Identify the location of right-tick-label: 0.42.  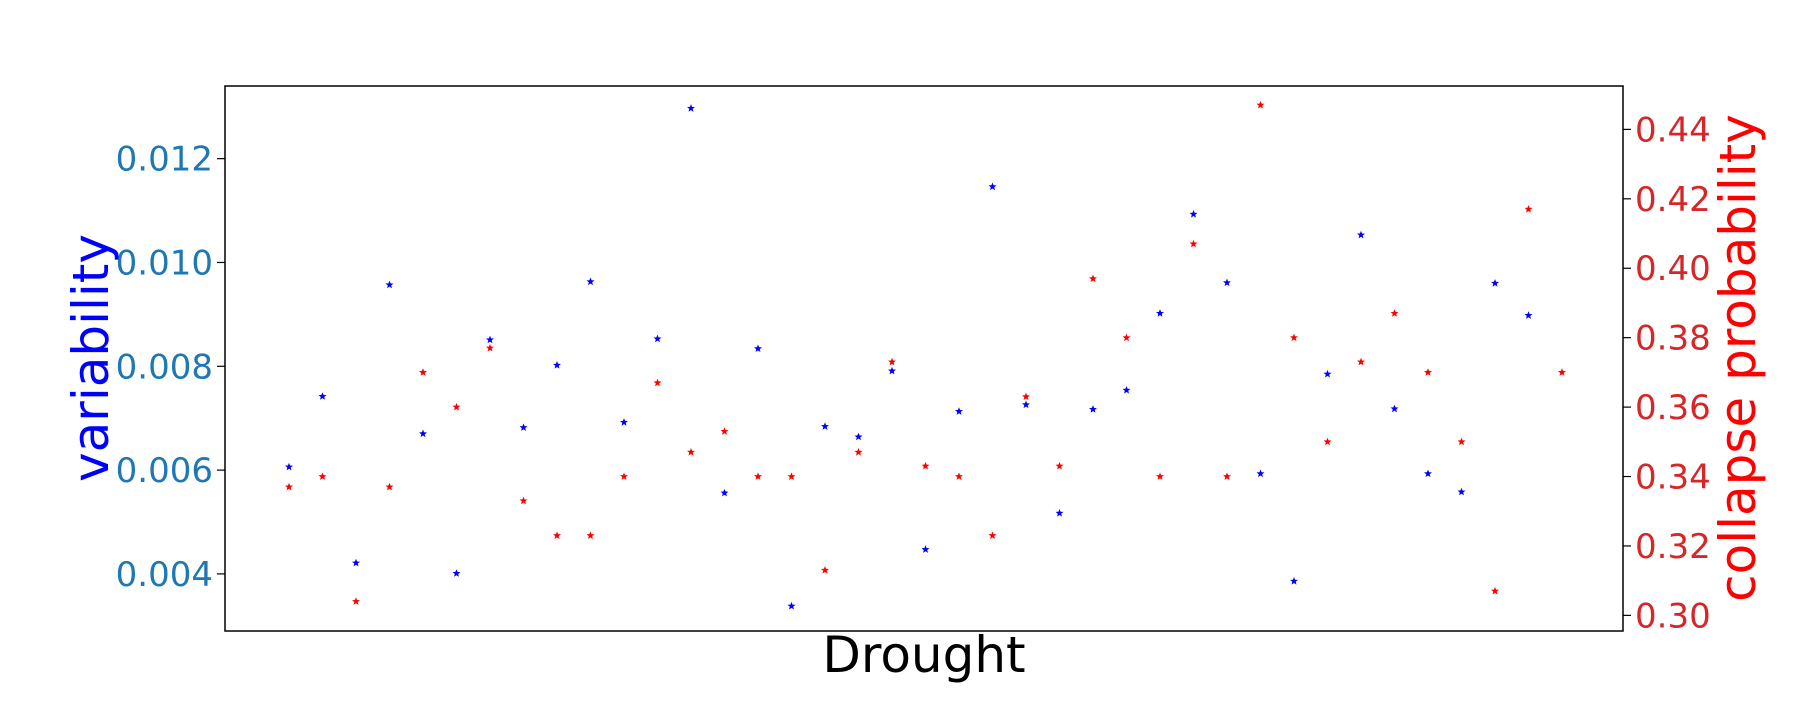
(1673, 200).